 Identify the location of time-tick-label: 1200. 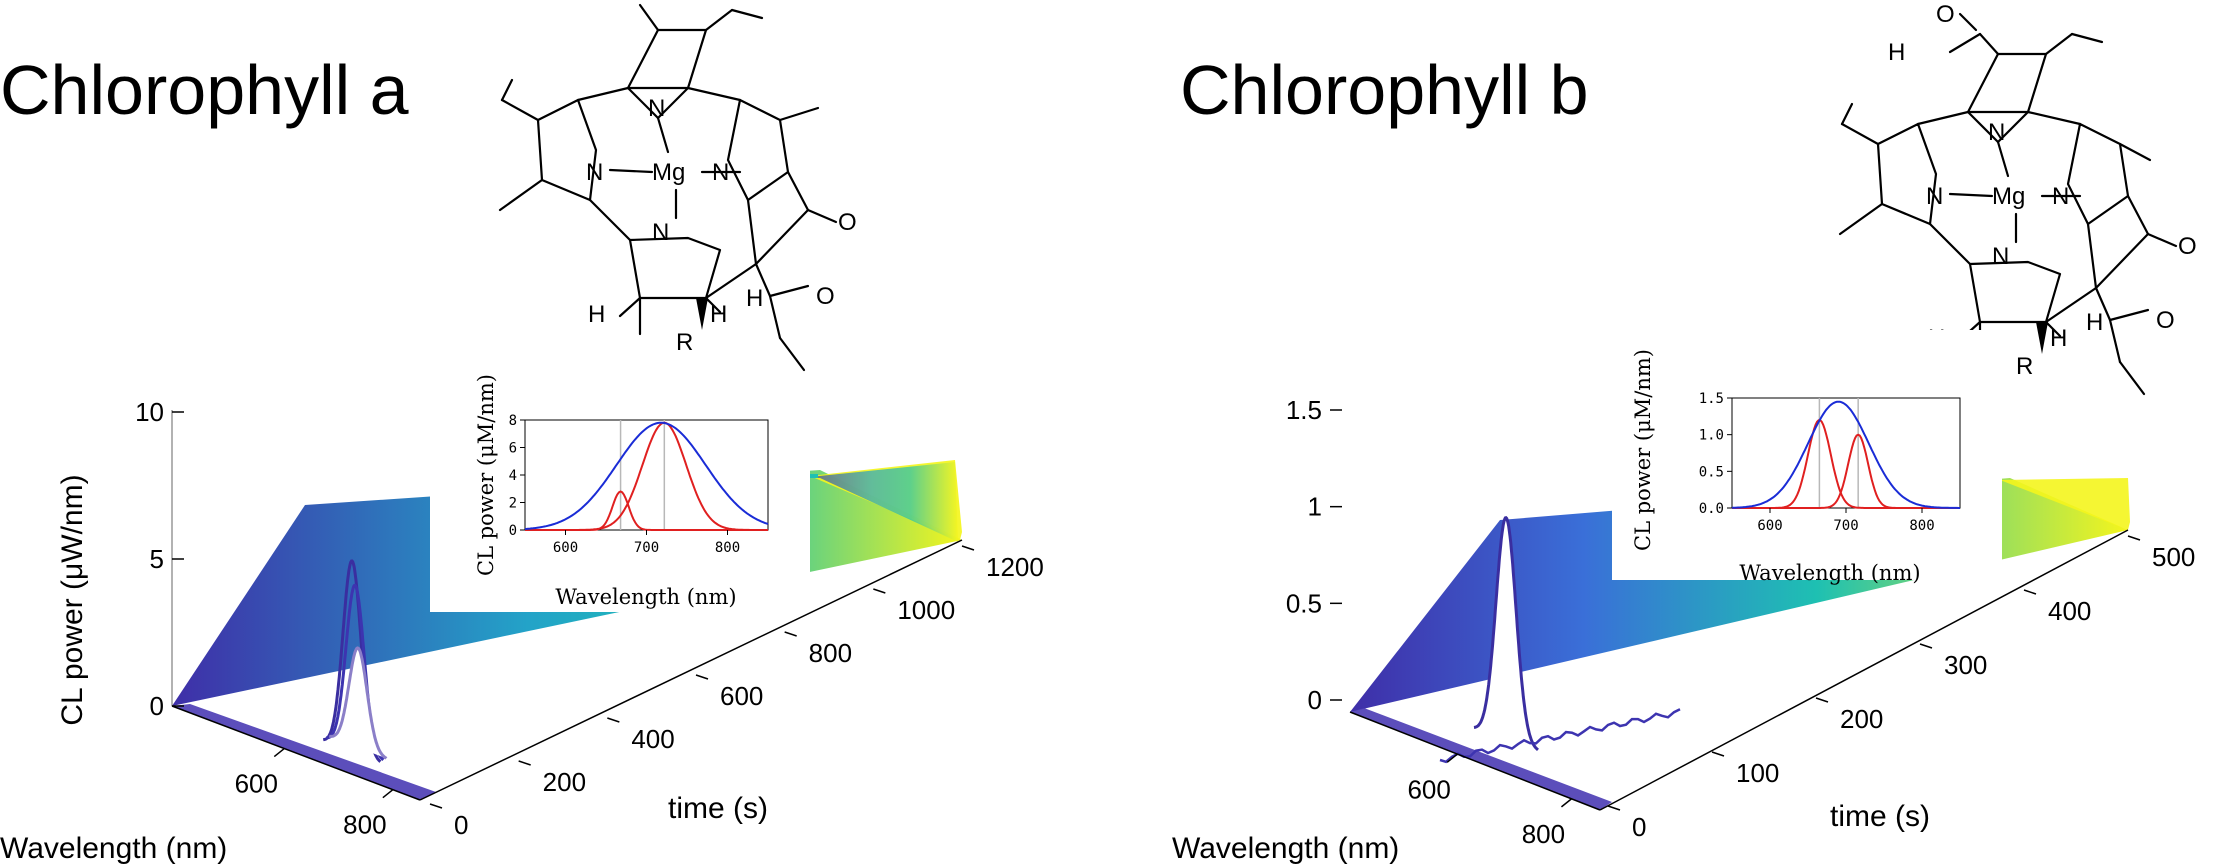
(1015, 567).